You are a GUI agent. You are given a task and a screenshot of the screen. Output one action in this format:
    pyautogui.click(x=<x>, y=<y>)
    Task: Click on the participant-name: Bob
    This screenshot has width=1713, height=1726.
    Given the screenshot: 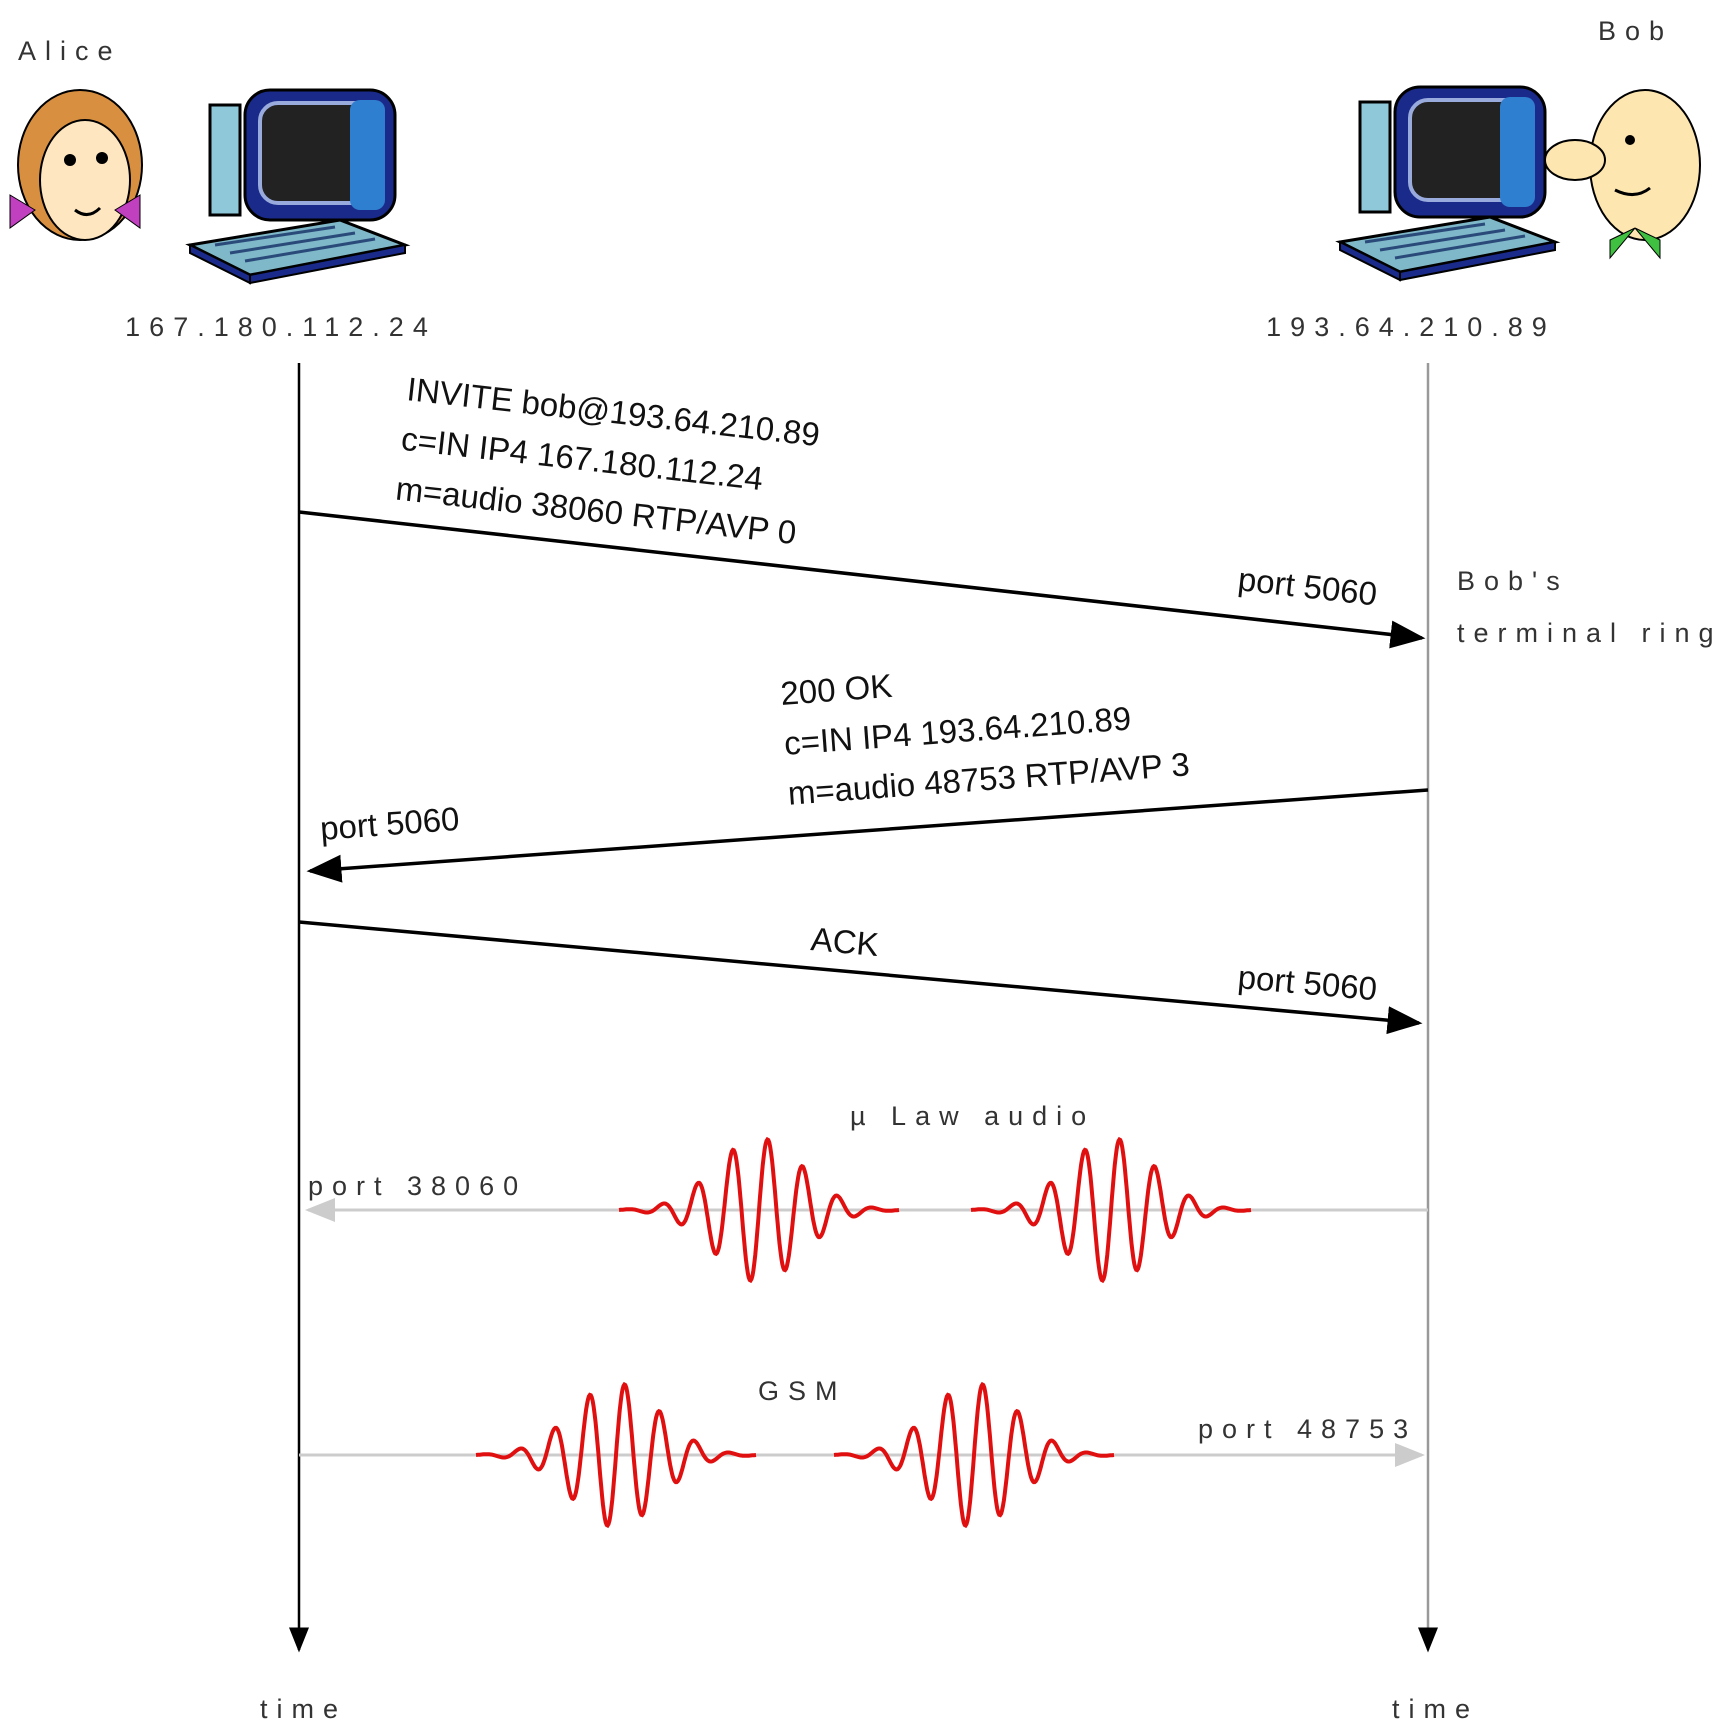 What is the action you would take?
    pyautogui.click(x=1635, y=31)
    